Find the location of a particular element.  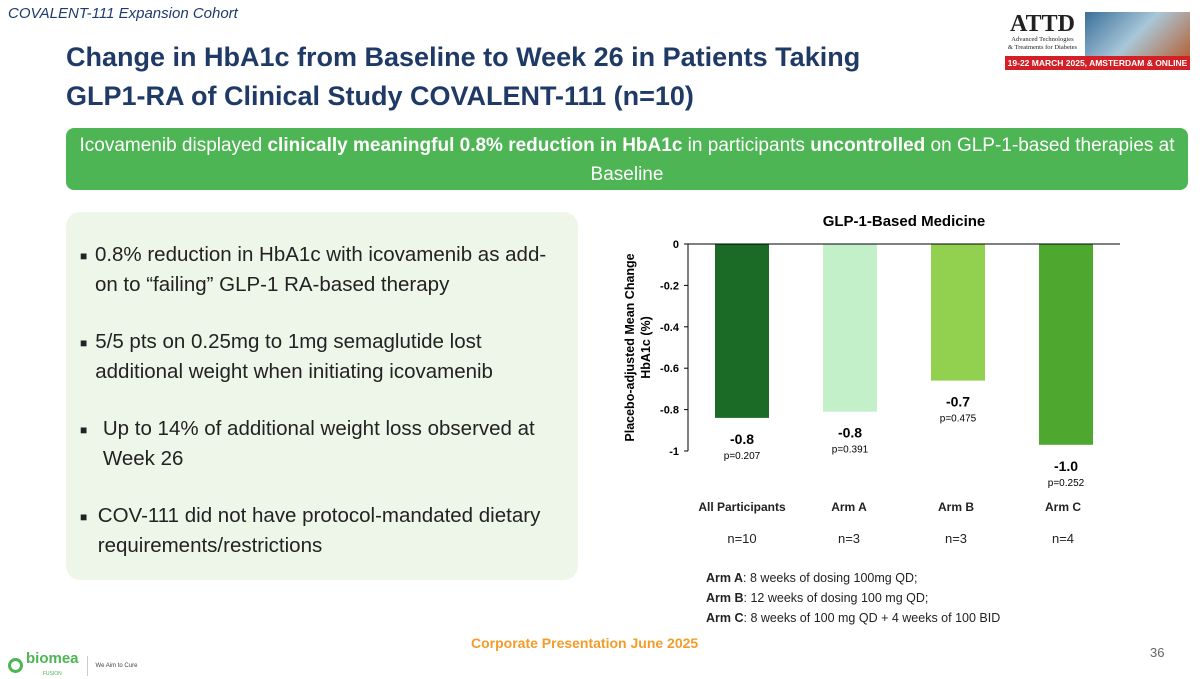

p-value-label: p=0.252 is located at coordinates (1066, 483).